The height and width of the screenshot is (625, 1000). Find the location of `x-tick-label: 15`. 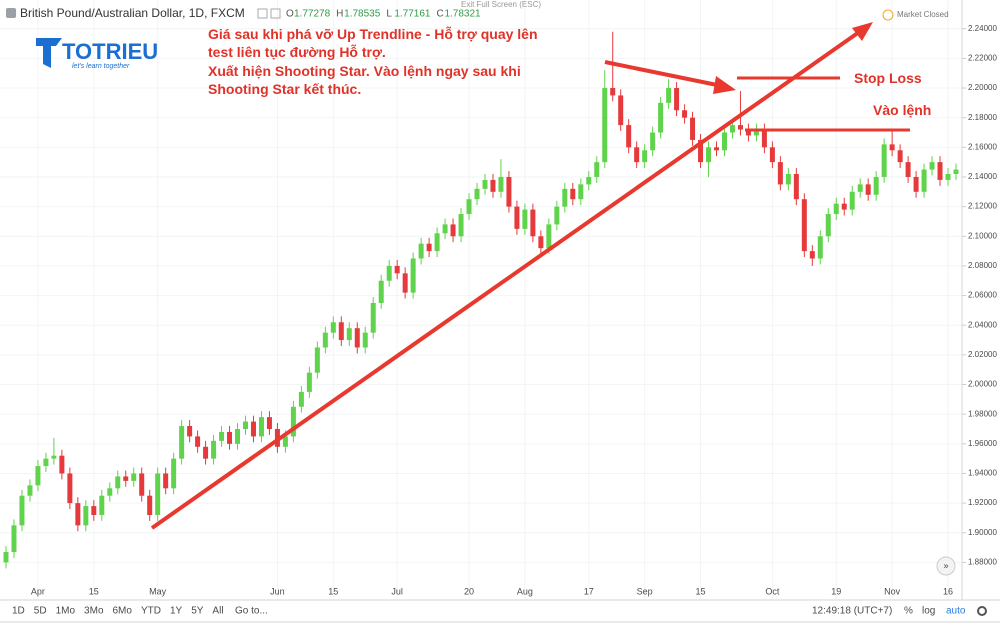

x-tick-label: 15 is located at coordinates (333, 591).